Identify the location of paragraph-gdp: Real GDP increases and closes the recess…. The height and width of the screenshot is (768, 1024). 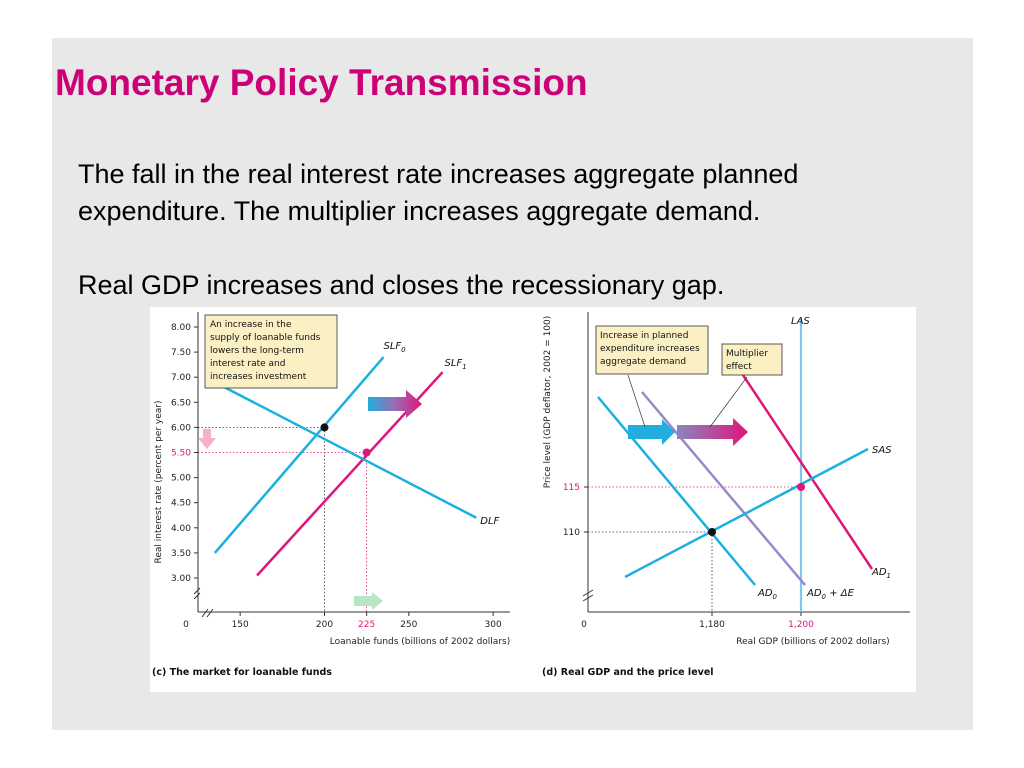
(401, 285).